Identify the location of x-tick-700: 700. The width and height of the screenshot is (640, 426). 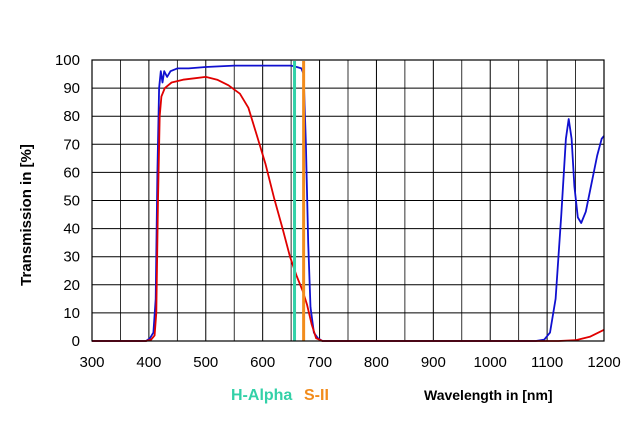
(319, 362).